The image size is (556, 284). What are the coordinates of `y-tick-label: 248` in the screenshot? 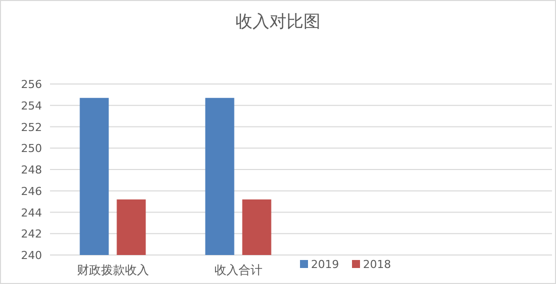 It's located at (31, 170).